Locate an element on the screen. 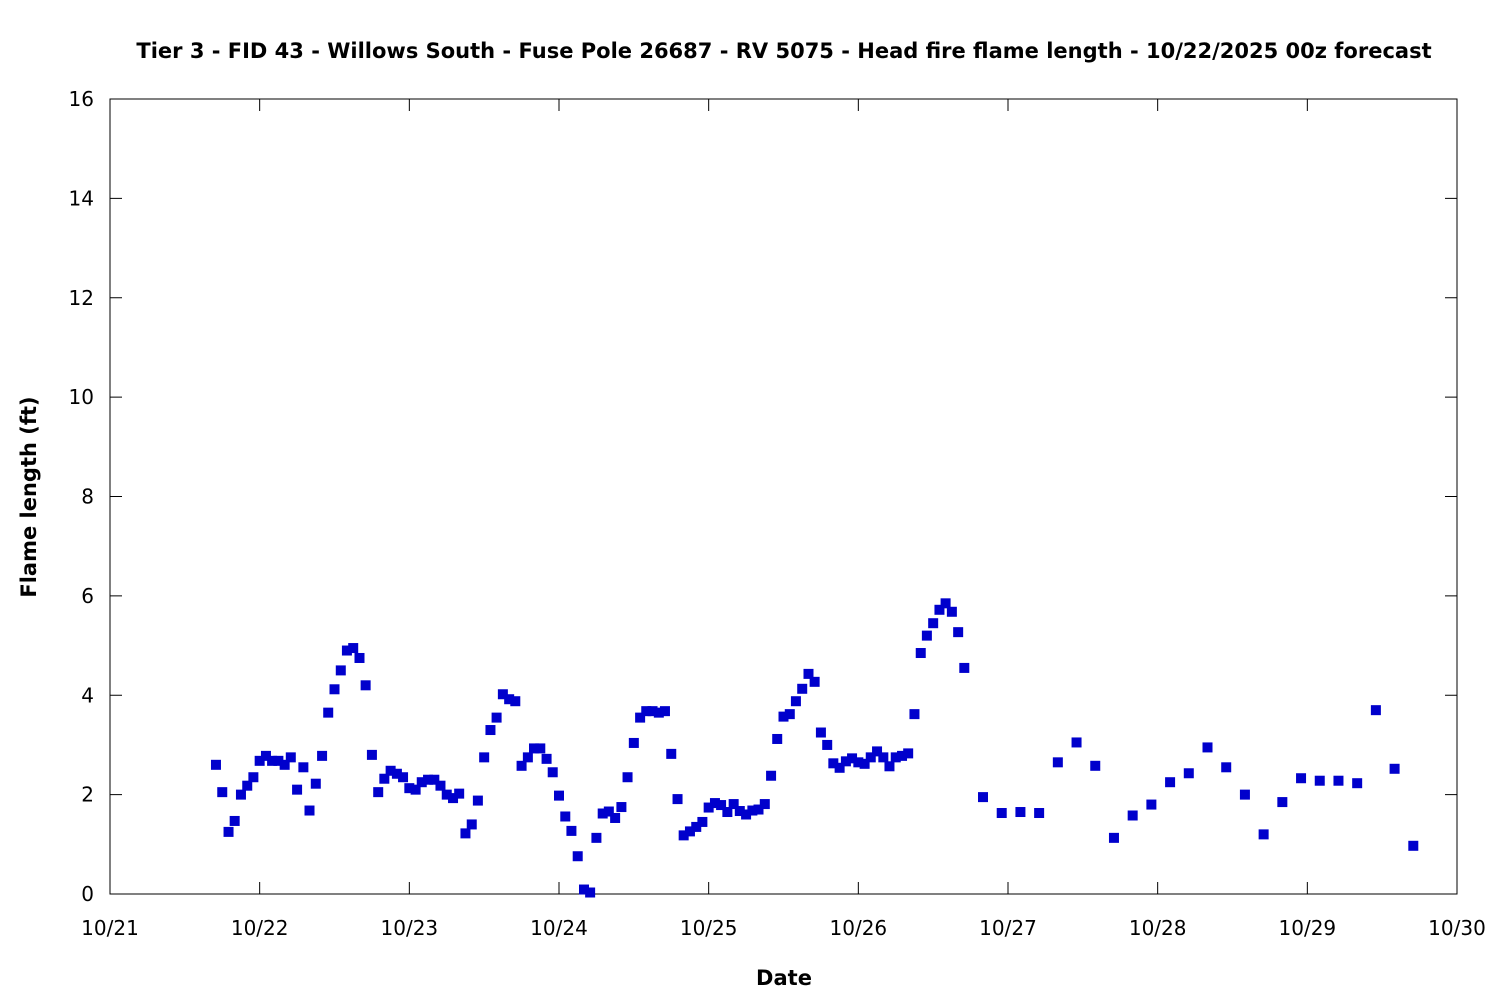 Image resolution: width=1500 pixels, height=1000 pixels. x-tick-label: 10/27 is located at coordinates (1008, 928).